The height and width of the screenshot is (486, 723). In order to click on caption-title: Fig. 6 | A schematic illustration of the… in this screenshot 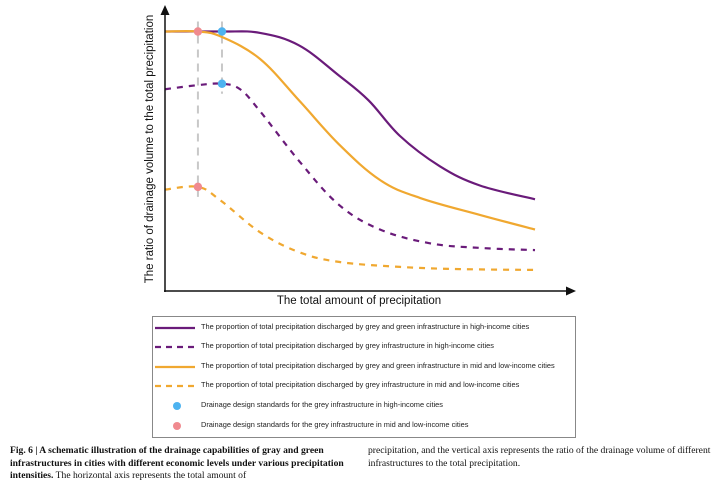, I will do `click(177, 463)`.